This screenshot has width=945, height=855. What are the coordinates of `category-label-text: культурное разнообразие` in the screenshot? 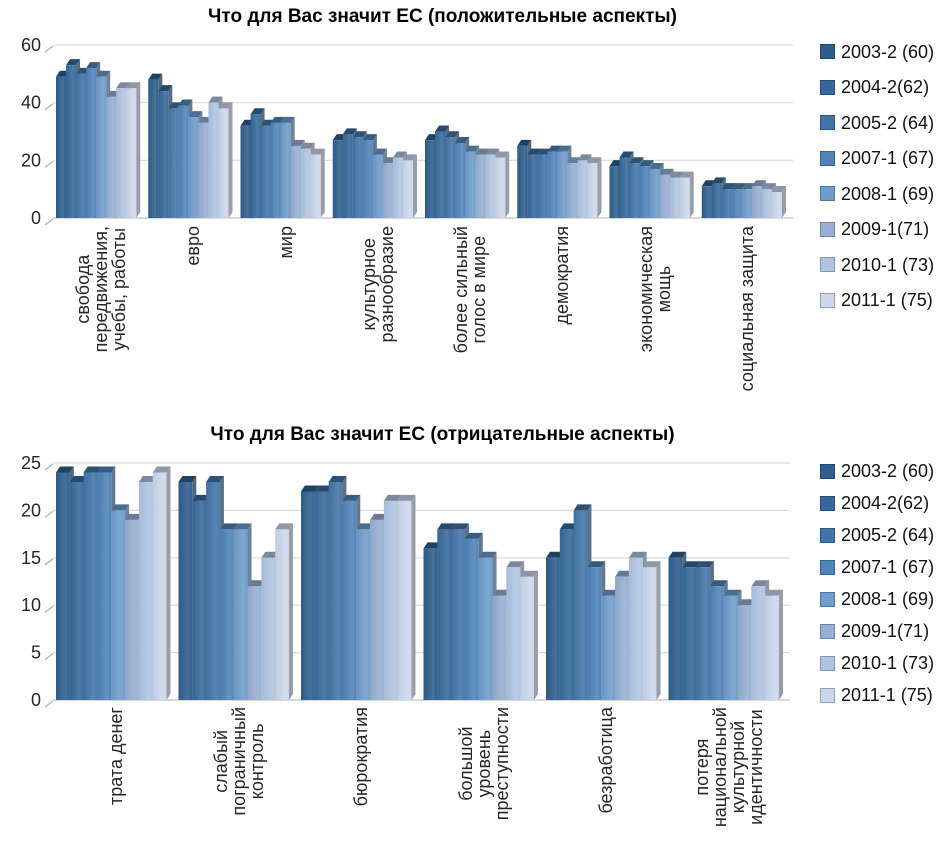 It's located at (377, 284).